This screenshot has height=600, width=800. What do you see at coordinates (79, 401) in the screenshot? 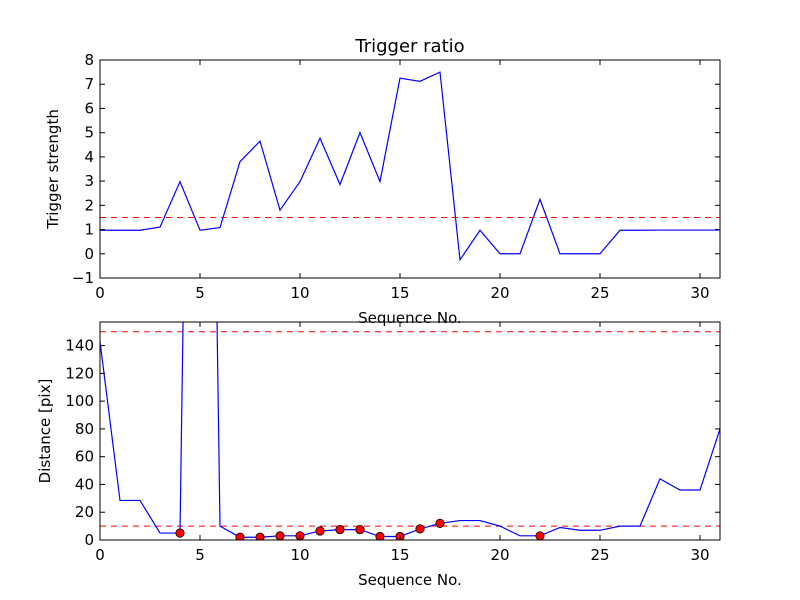
I see `distance-y-tick-label: 100` at bounding box center [79, 401].